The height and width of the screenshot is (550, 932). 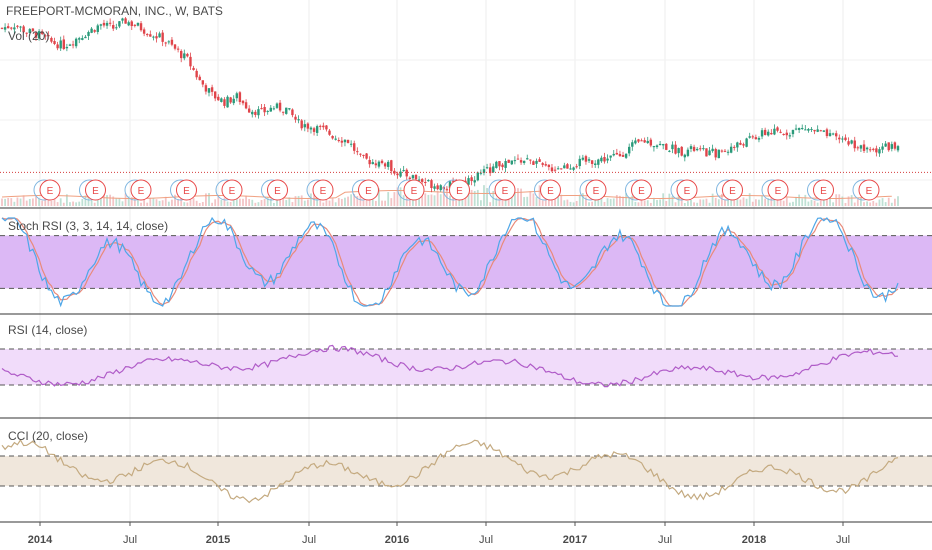 What do you see at coordinates (439, 534) in the screenshot?
I see `time-axis: 2014 Jul 2015 Jul 2016 Jul 2017 Jul 2018 Jul` at bounding box center [439, 534].